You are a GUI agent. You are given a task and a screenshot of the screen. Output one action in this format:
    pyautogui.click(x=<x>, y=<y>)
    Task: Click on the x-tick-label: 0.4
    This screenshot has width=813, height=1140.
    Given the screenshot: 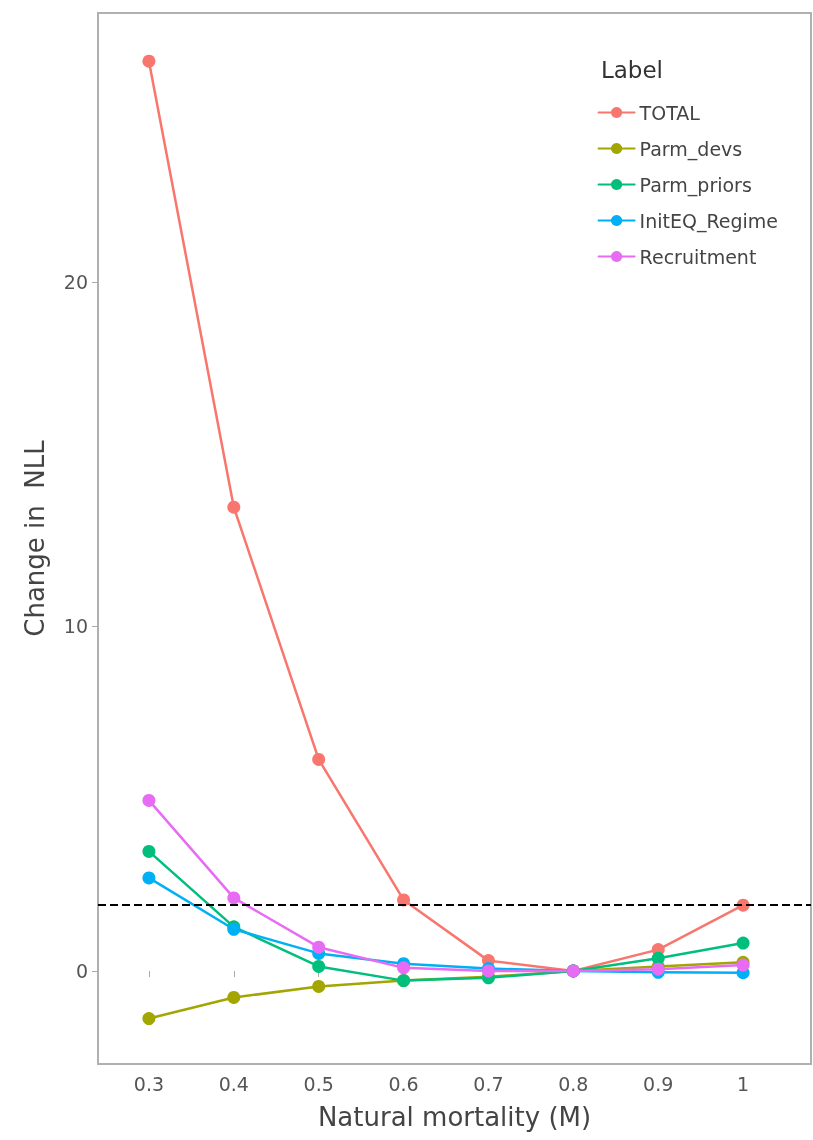 What is the action you would take?
    pyautogui.click(x=233, y=1083)
    